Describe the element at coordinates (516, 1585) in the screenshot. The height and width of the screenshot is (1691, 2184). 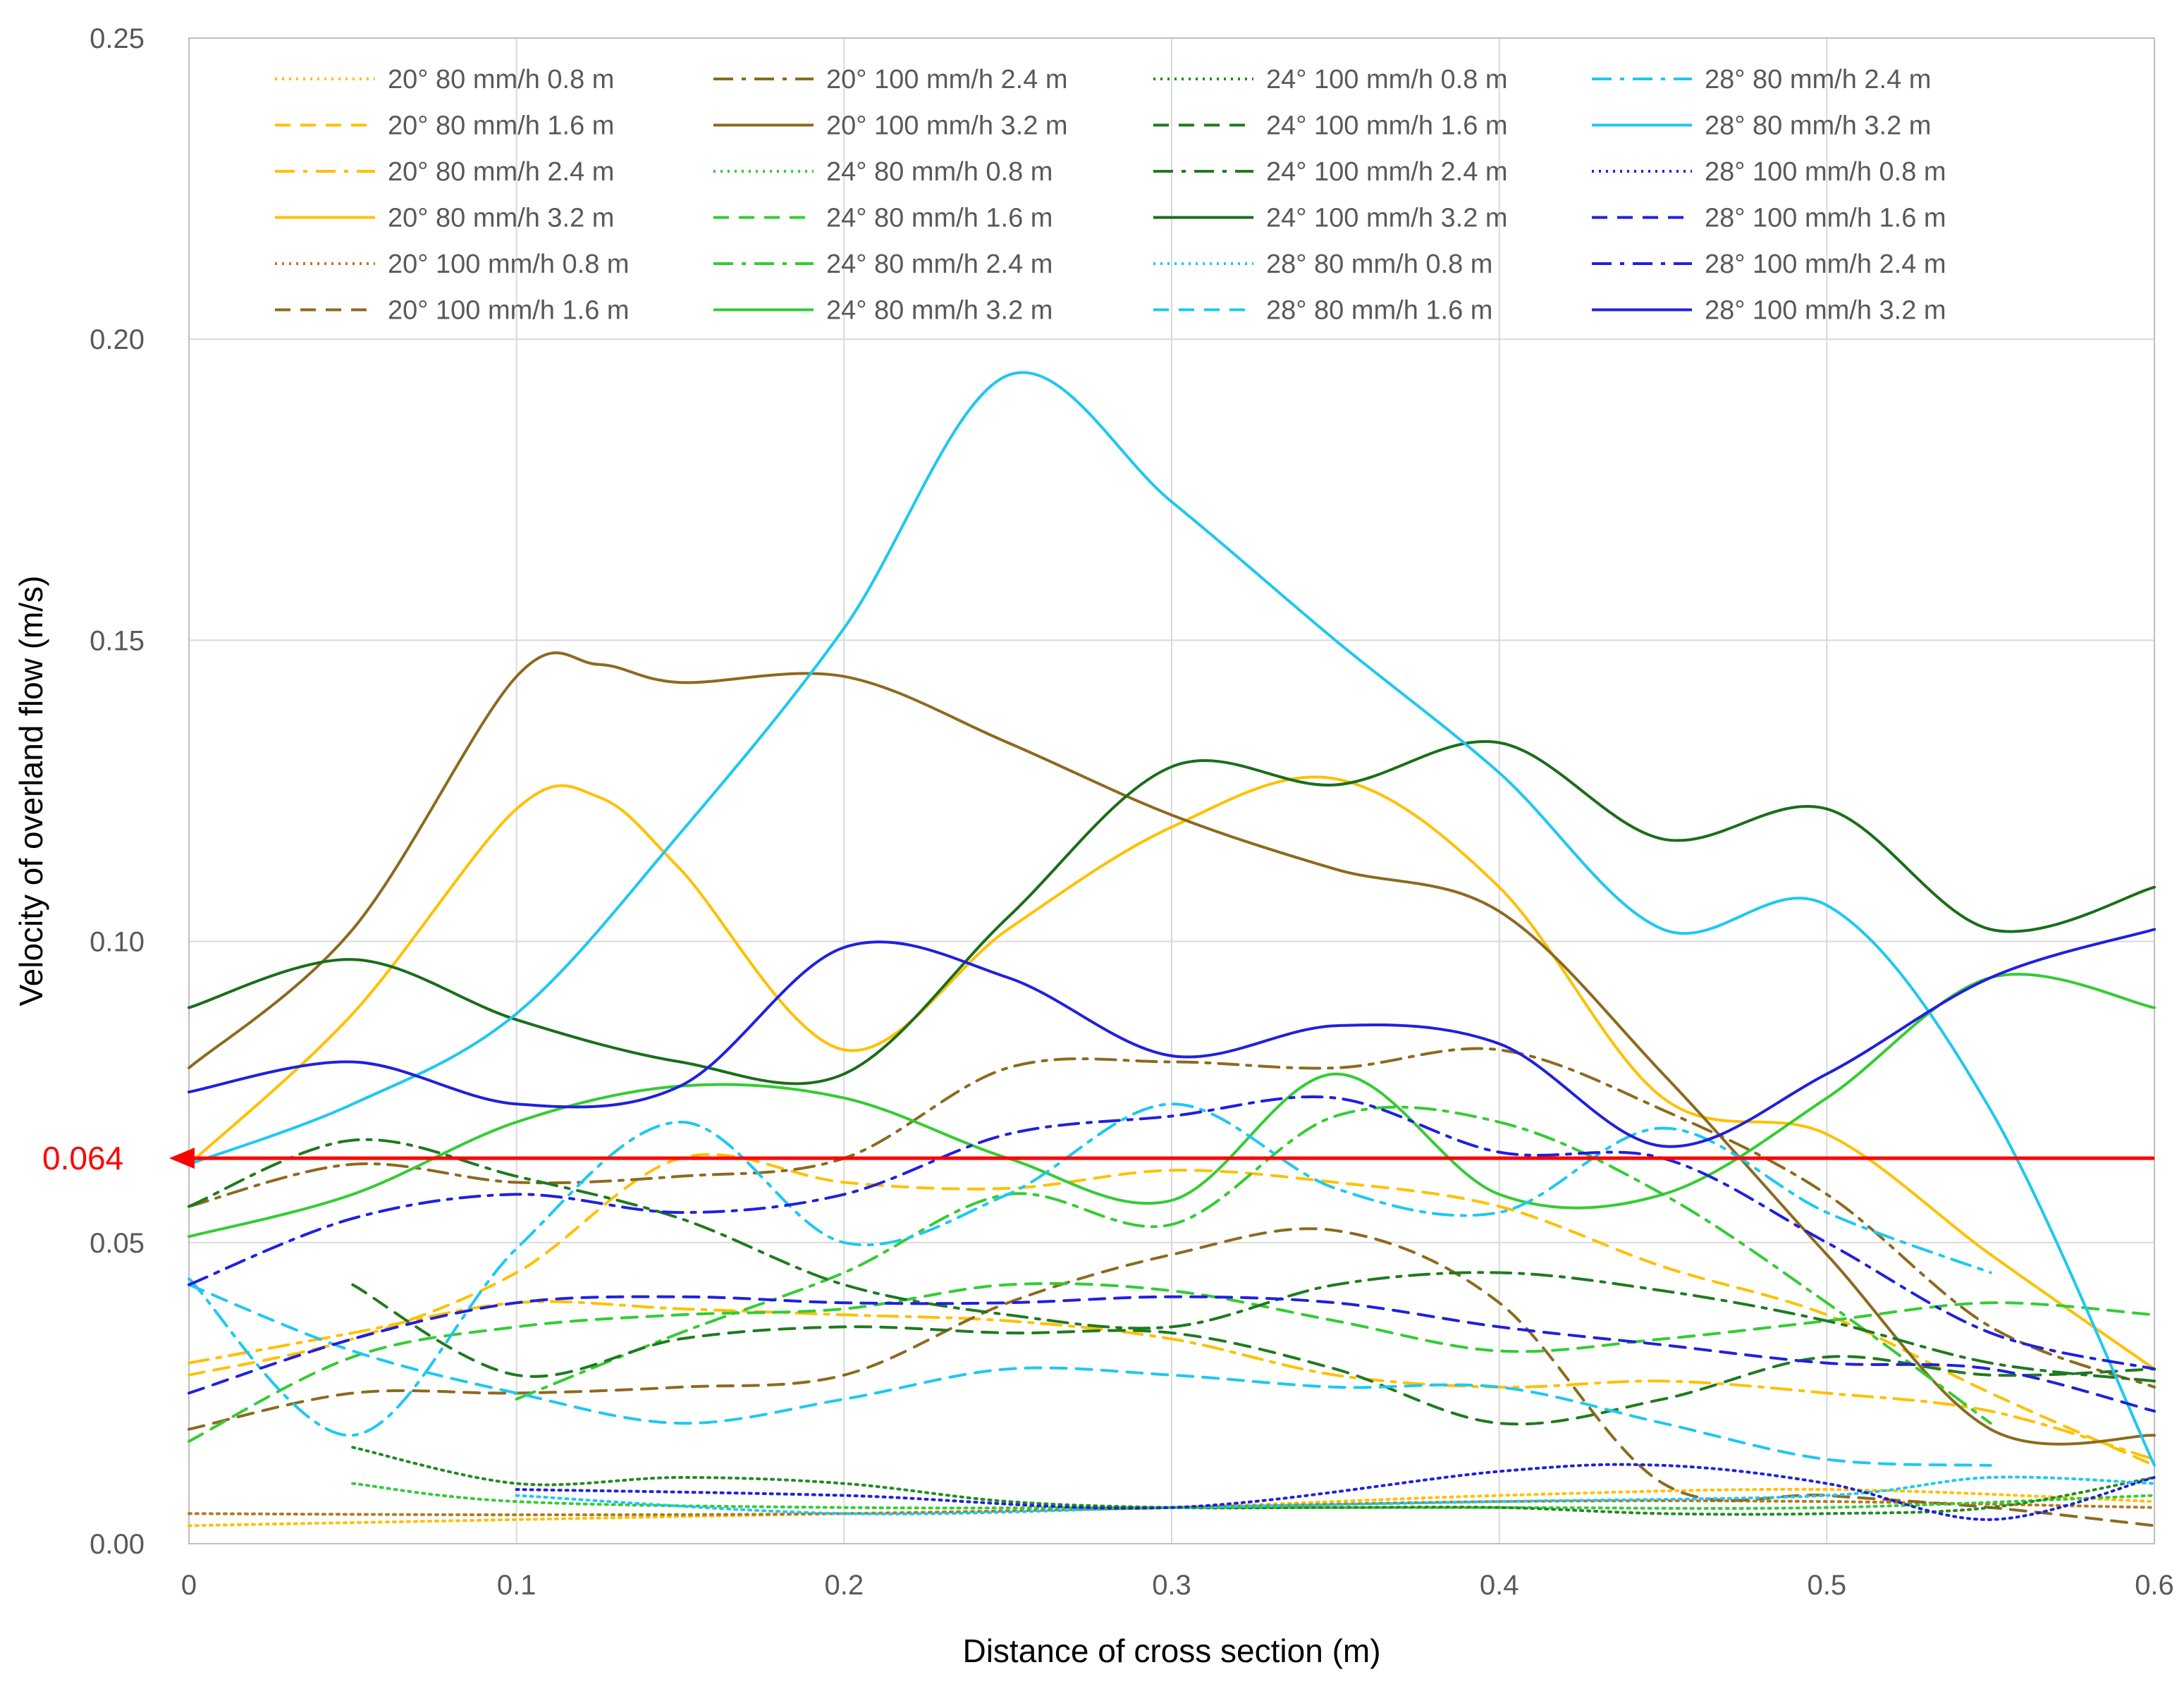
I see `x-tick-label: 0.1` at that location.